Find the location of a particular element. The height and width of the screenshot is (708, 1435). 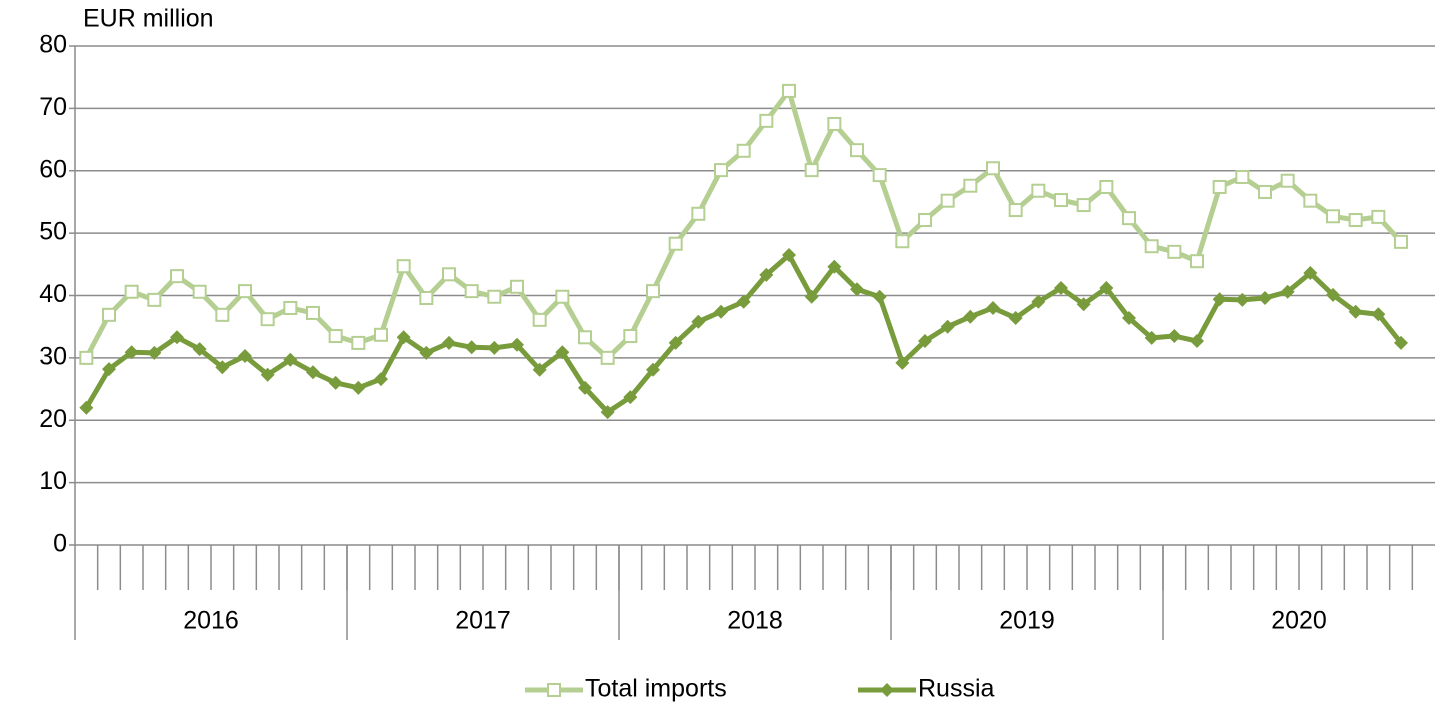

y-tick-label: 0 is located at coordinates (60, 544).